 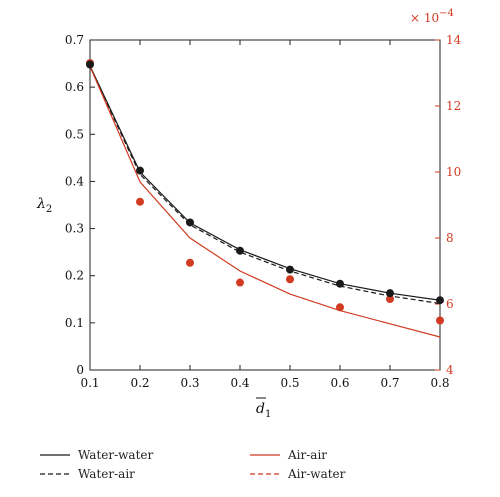 What do you see at coordinates (80, 370) in the screenshot?
I see `y-tick-label: 0` at bounding box center [80, 370].